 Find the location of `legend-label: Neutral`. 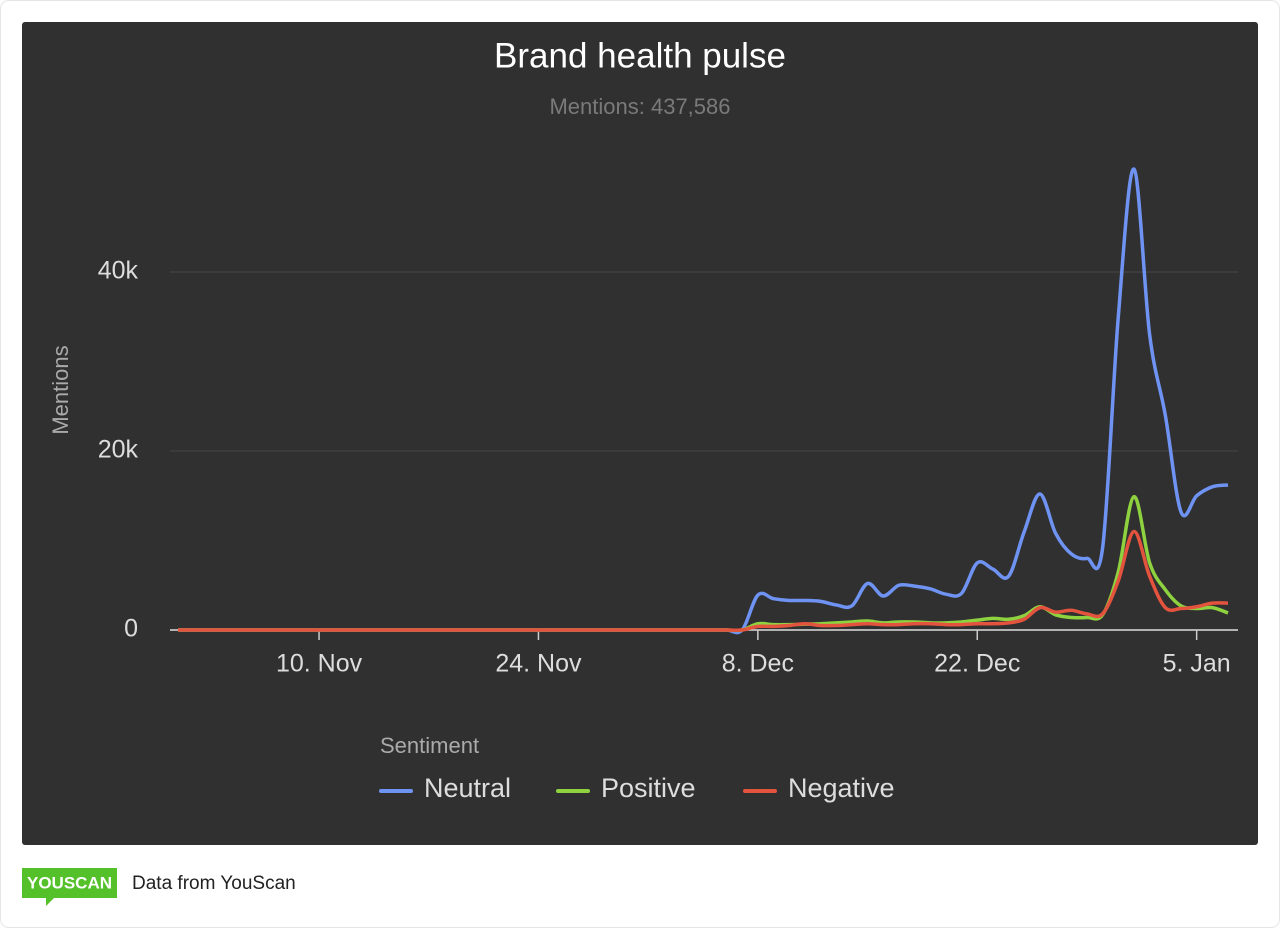

legend-label: Neutral is located at coordinates (467, 788).